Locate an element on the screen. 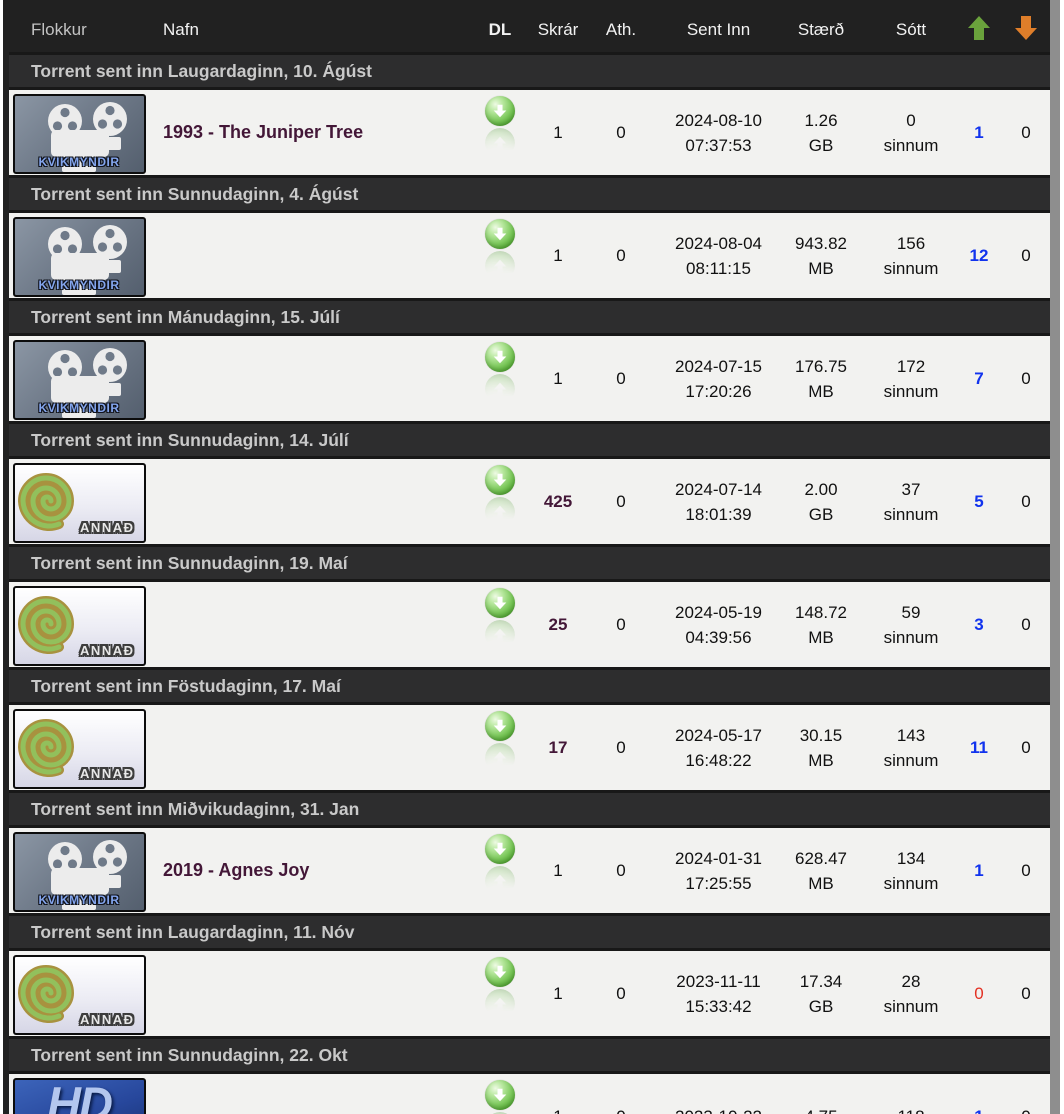 The width and height of the screenshot is (1064, 1114). upload-datetime: 2023-10-22 is located at coordinates (718, 1094).